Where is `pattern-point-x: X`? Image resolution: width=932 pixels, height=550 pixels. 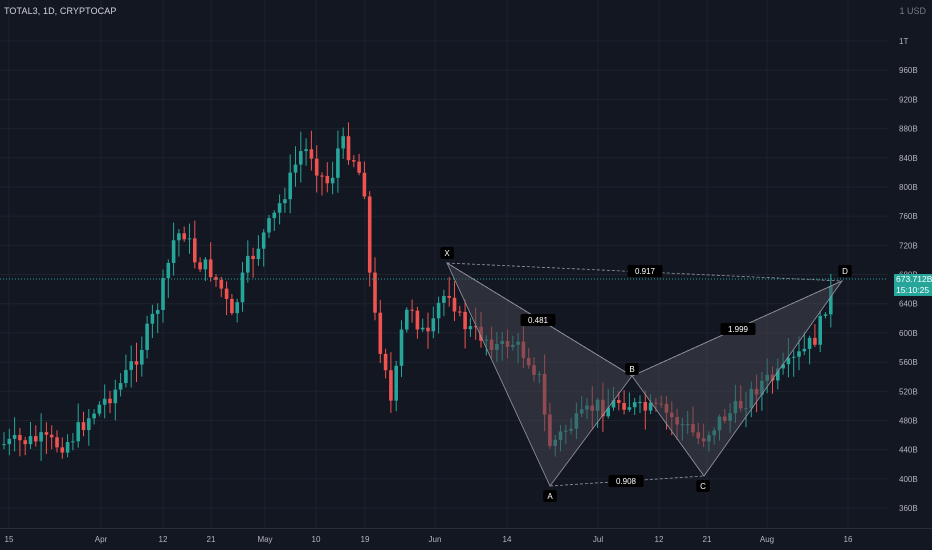
pattern-point-x: X is located at coordinates (447, 253).